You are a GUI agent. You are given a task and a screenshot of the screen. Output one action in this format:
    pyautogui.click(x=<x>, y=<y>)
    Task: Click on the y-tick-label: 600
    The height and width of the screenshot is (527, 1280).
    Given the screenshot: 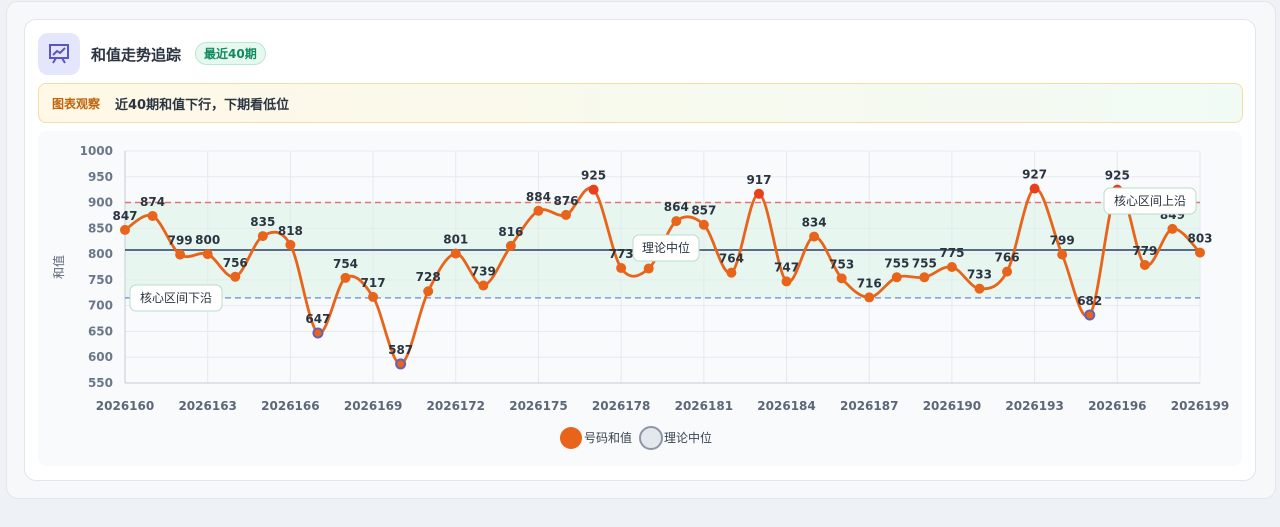 What is the action you would take?
    pyautogui.click(x=100, y=357)
    